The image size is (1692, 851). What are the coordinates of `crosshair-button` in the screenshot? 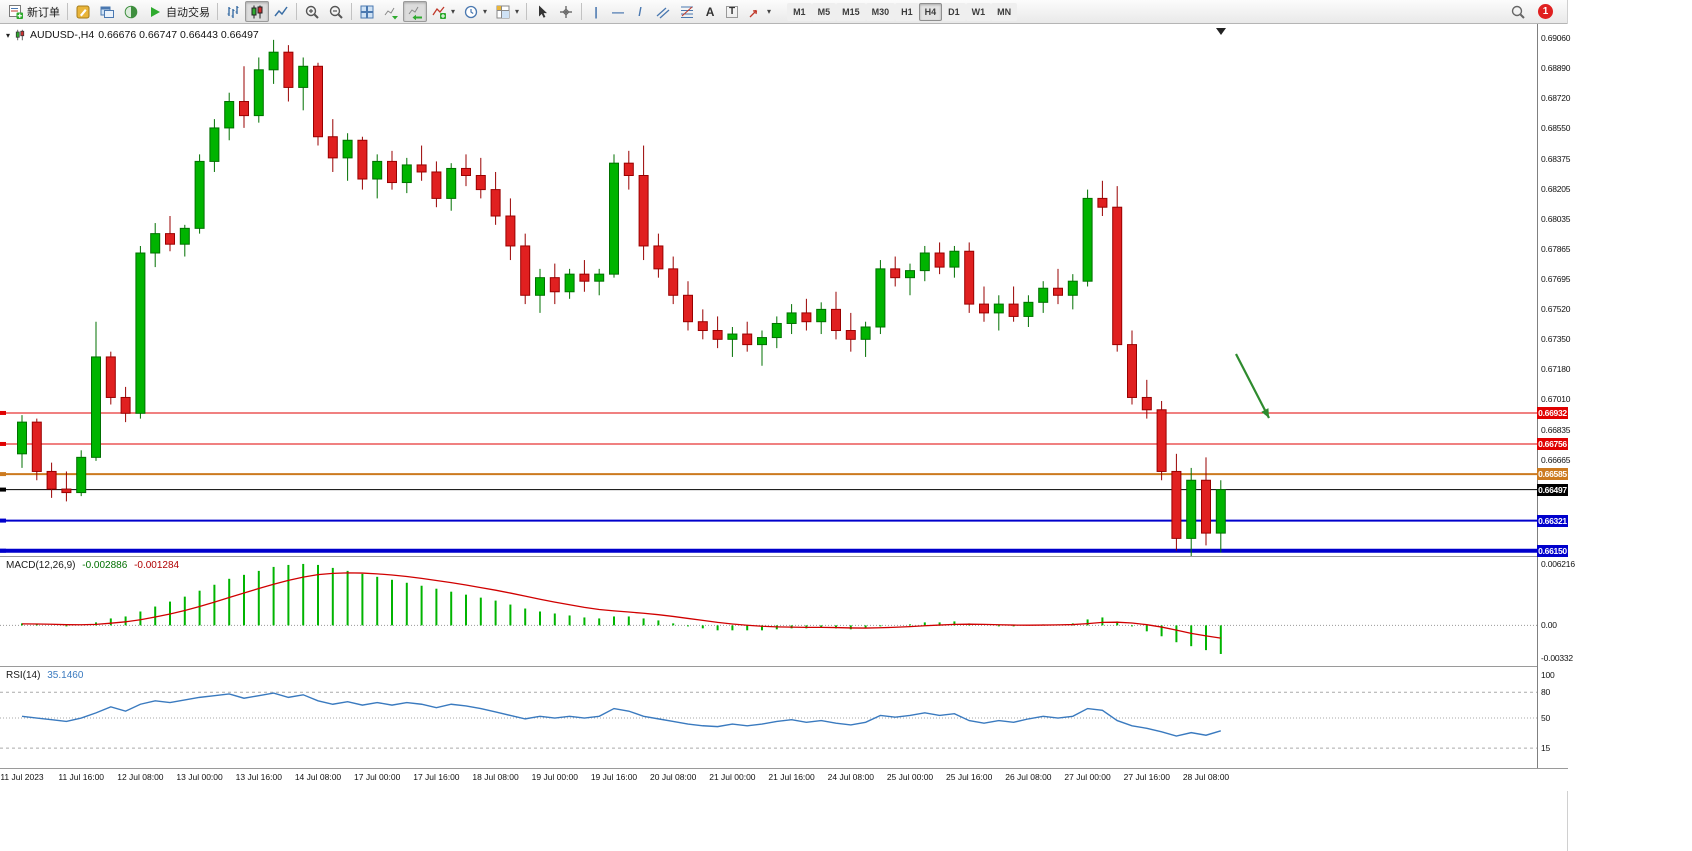 It's located at (566, 11).